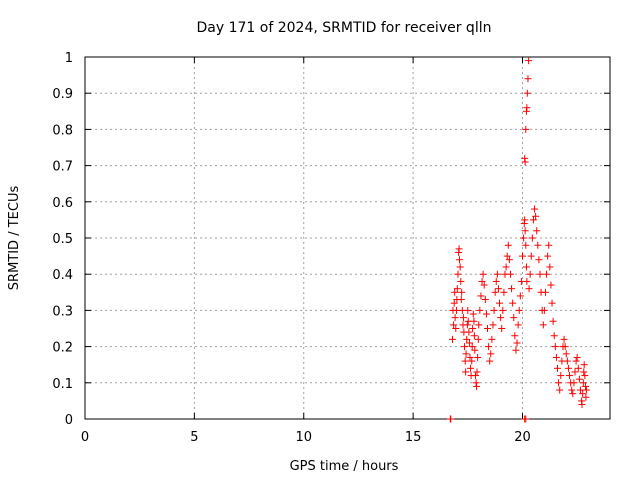 The width and height of the screenshot is (640, 480). What do you see at coordinates (413, 437) in the screenshot?
I see `x-tick-label: 15` at bounding box center [413, 437].